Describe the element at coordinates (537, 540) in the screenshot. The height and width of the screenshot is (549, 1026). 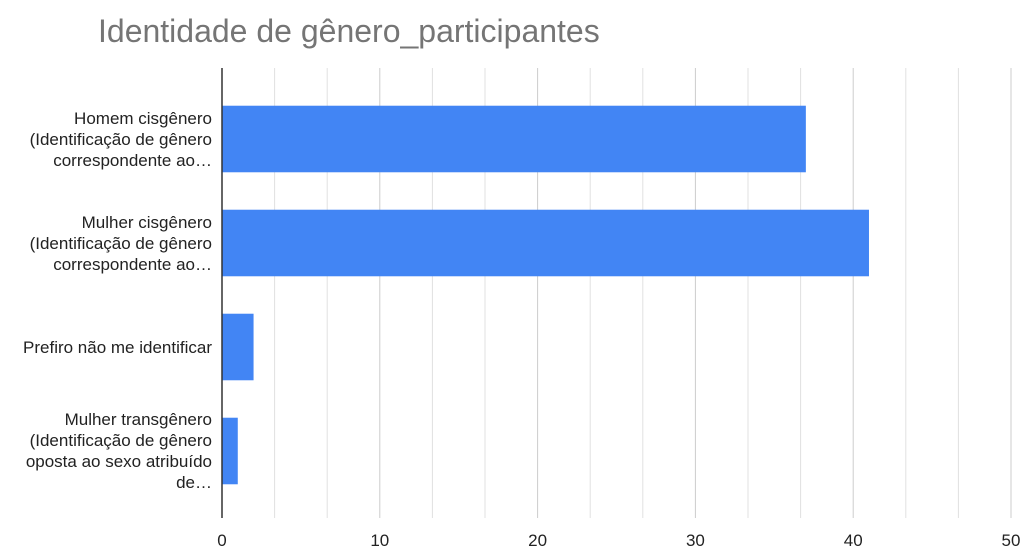
I see `x-tick-label: 20` at that location.